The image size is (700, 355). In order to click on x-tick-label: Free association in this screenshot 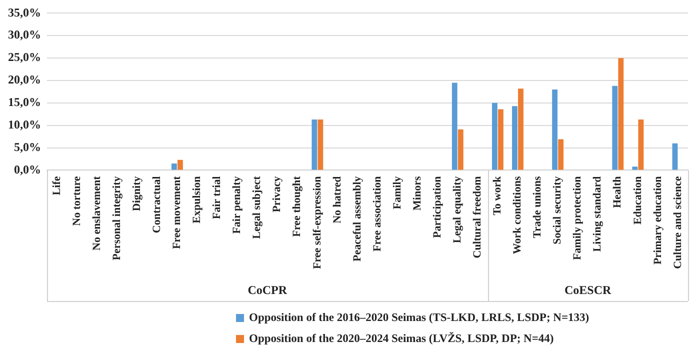, I will do `click(377, 214)`.